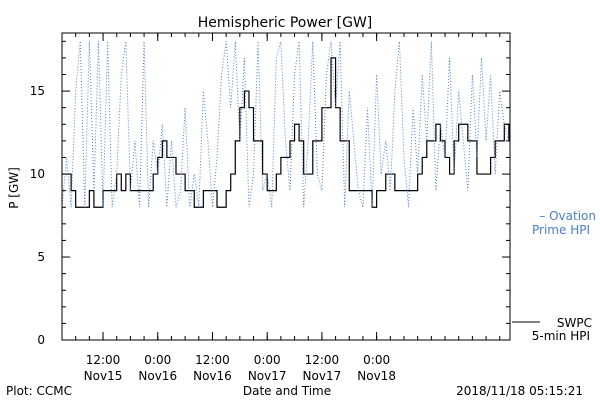  What do you see at coordinates (287, 391) in the screenshot?
I see `x-axis-label: Date and Time` at bounding box center [287, 391].